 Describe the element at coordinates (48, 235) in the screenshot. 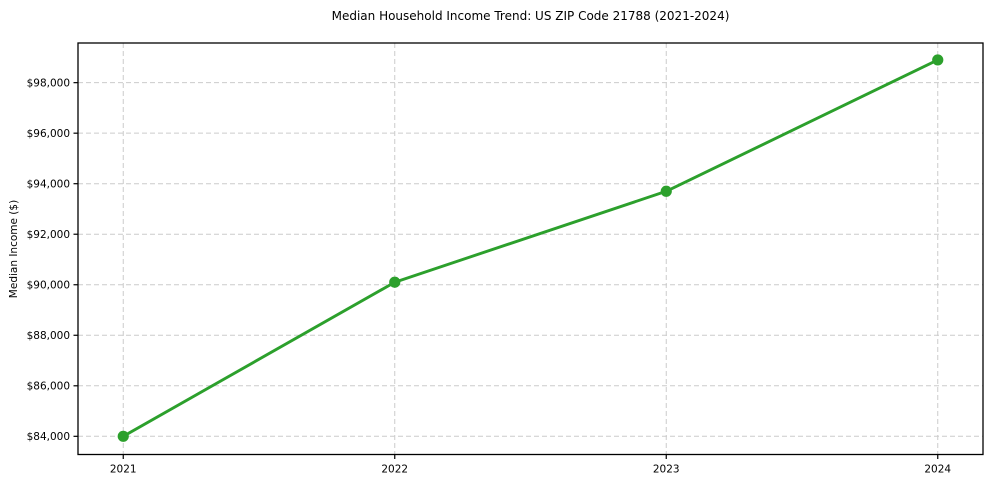

I see `y-tick-label: $92,000` at that location.